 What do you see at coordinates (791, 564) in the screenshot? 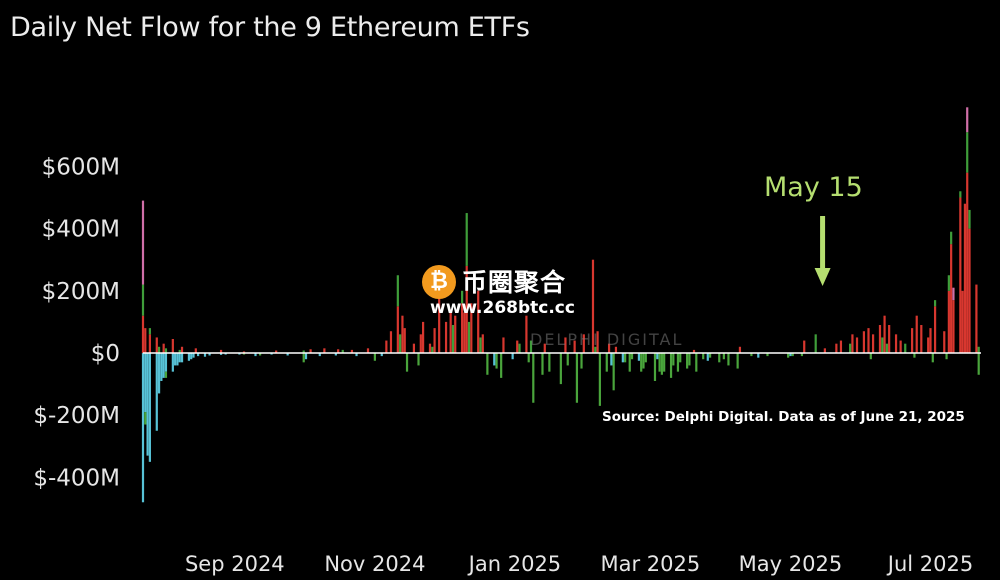
I see `x-tick-label: May 2025` at bounding box center [791, 564].